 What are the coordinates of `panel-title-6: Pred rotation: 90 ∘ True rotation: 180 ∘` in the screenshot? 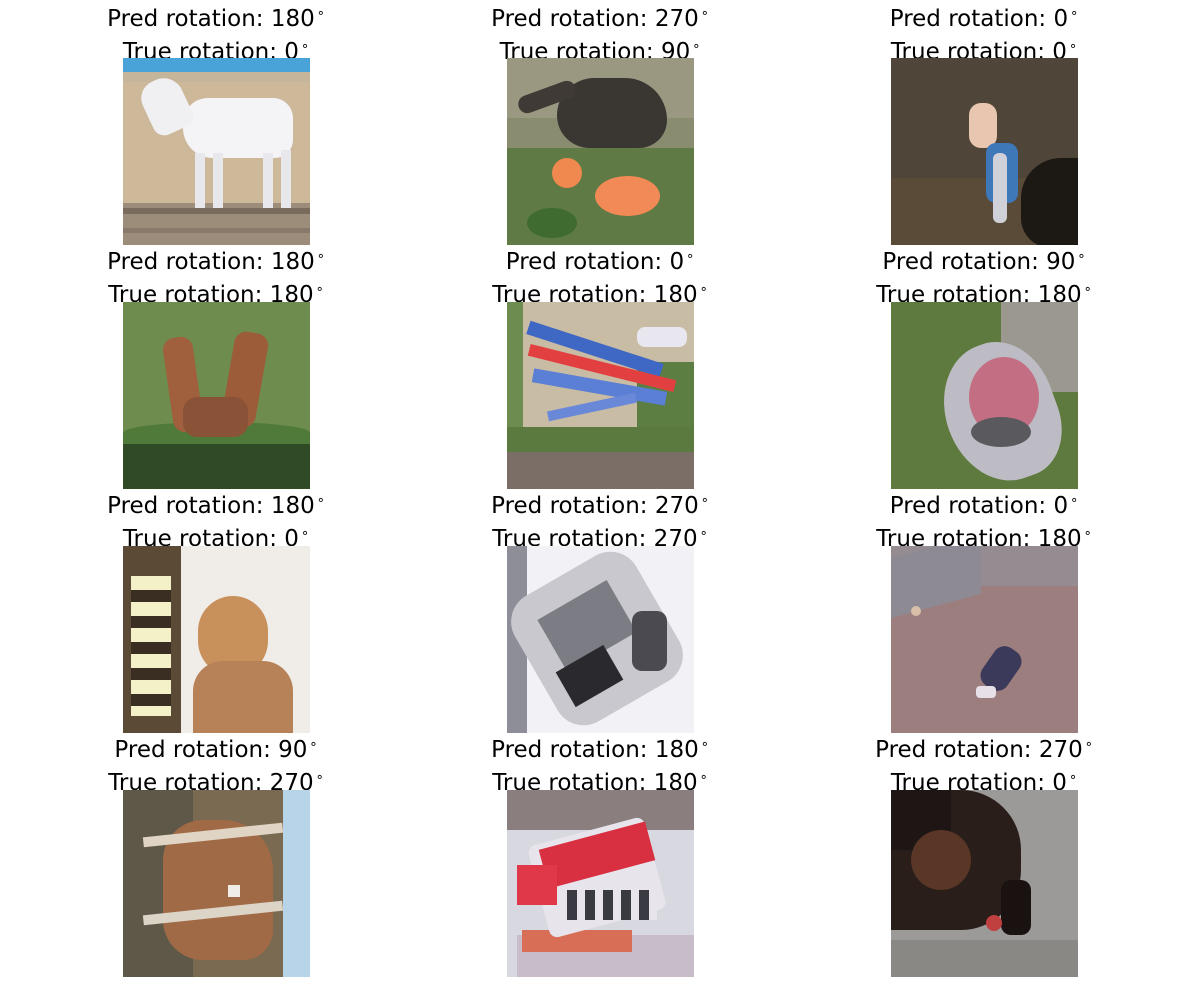 It's located at (984, 278).